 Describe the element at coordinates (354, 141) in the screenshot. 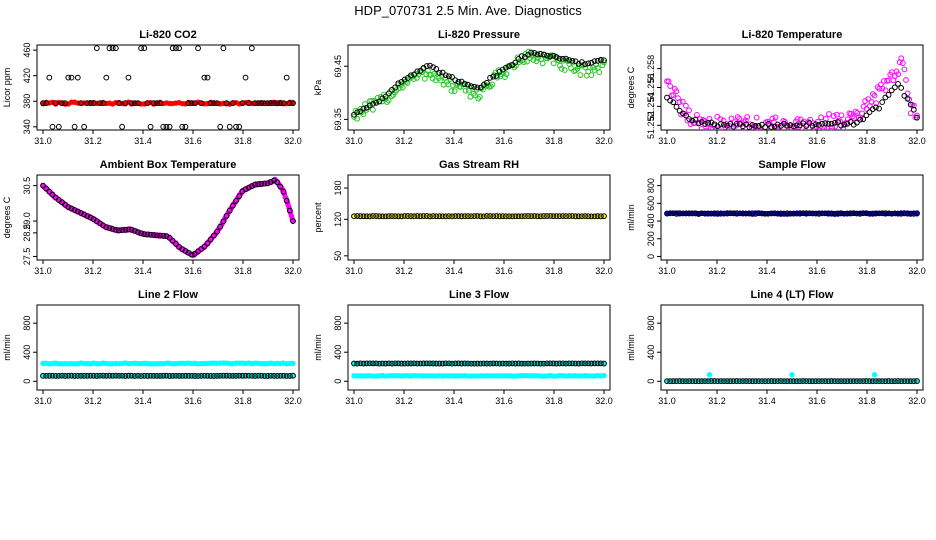

I see `x-tick-label: 31.0` at that location.